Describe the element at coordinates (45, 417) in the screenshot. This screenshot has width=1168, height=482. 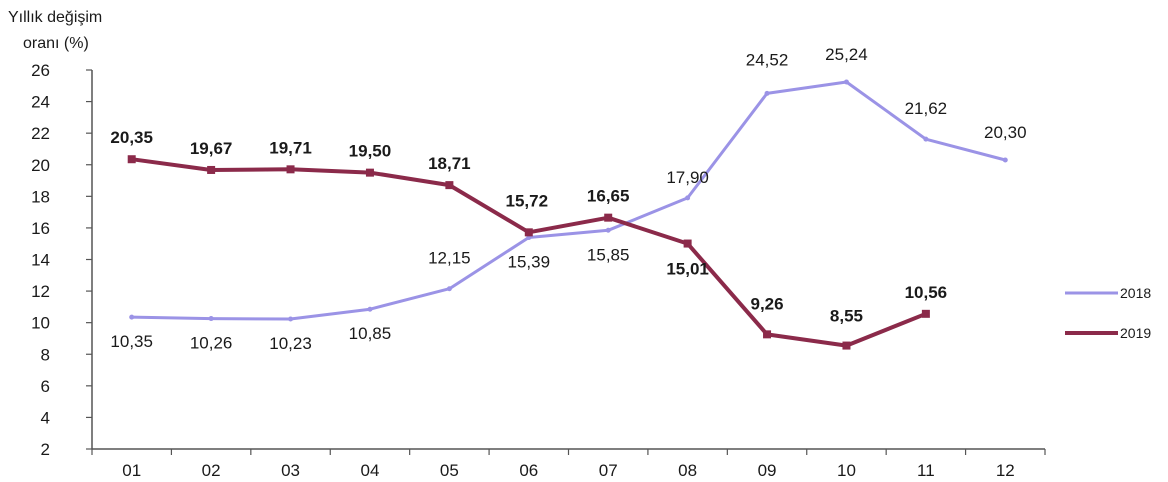
I see `y-tick-label: 4` at that location.